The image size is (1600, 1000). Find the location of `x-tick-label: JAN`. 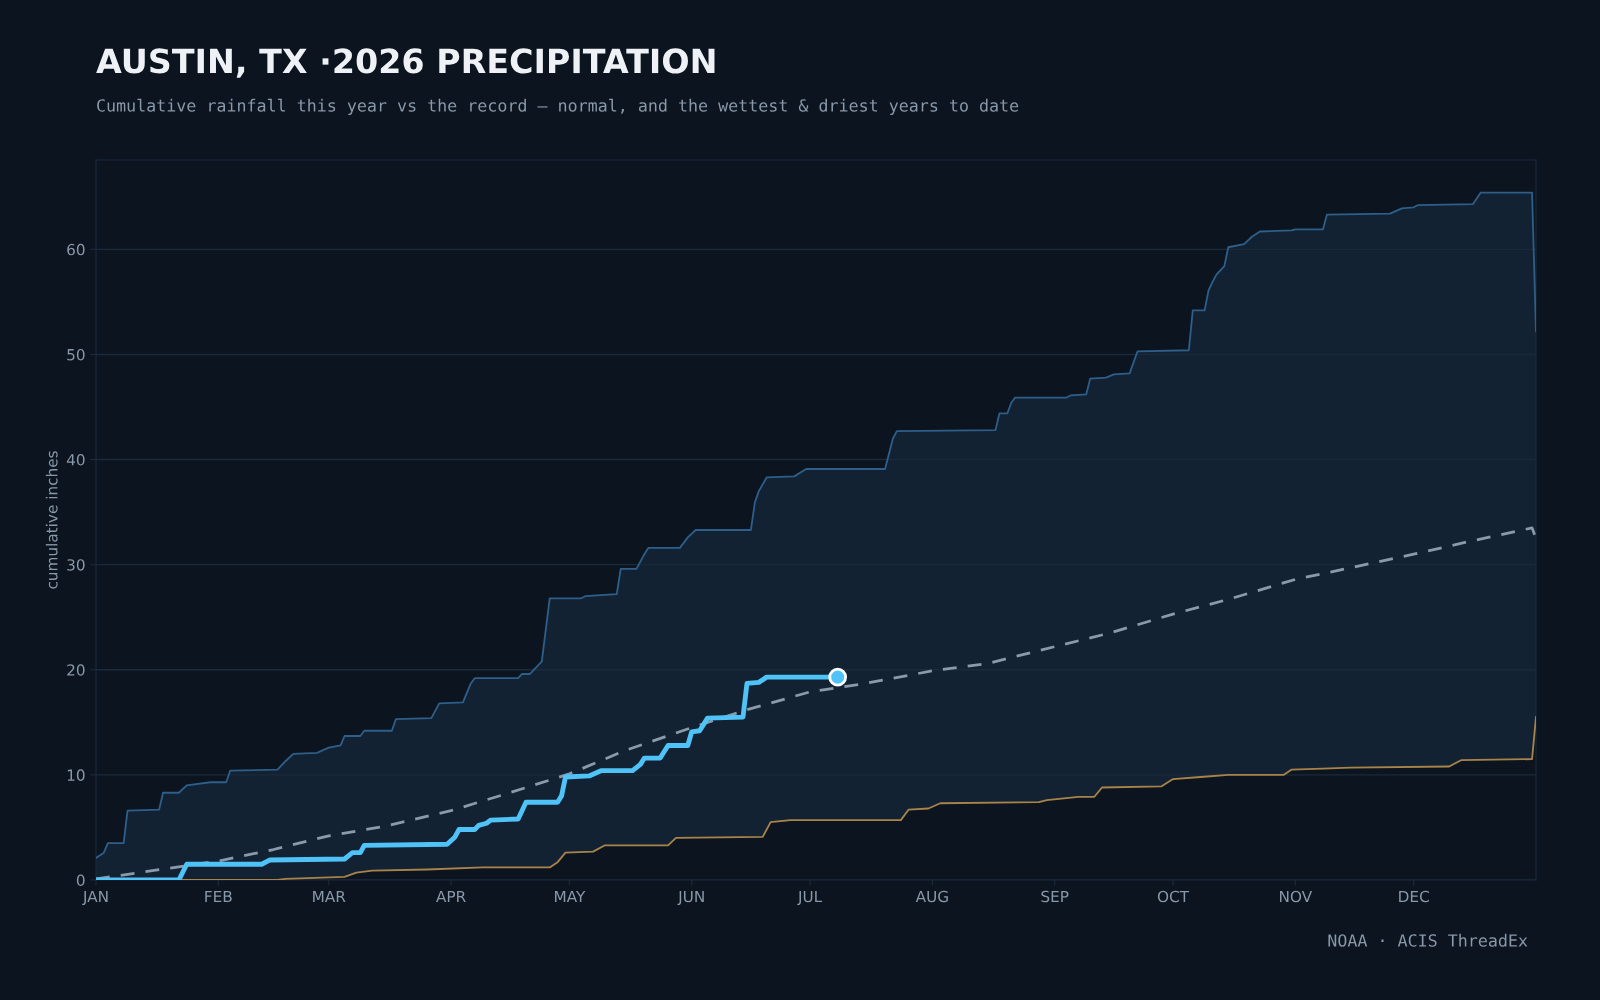

x-tick-label: JAN is located at coordinates (95, 898).